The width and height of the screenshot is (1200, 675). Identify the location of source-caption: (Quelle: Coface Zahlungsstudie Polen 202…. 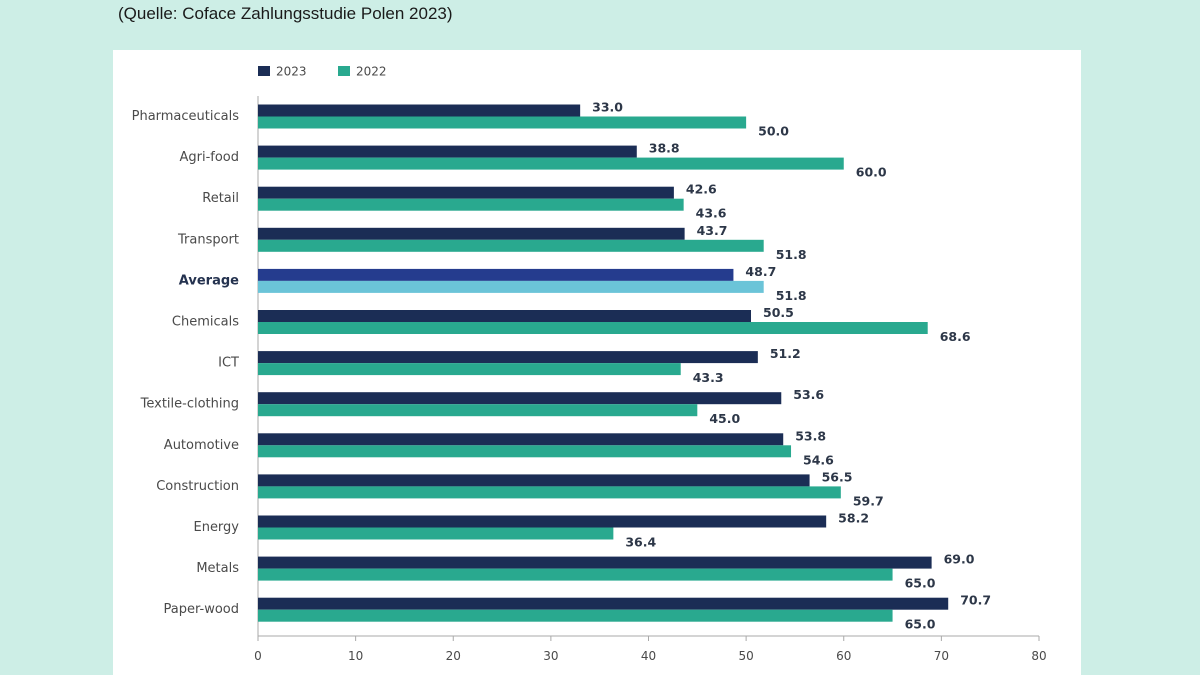
(285, 13).